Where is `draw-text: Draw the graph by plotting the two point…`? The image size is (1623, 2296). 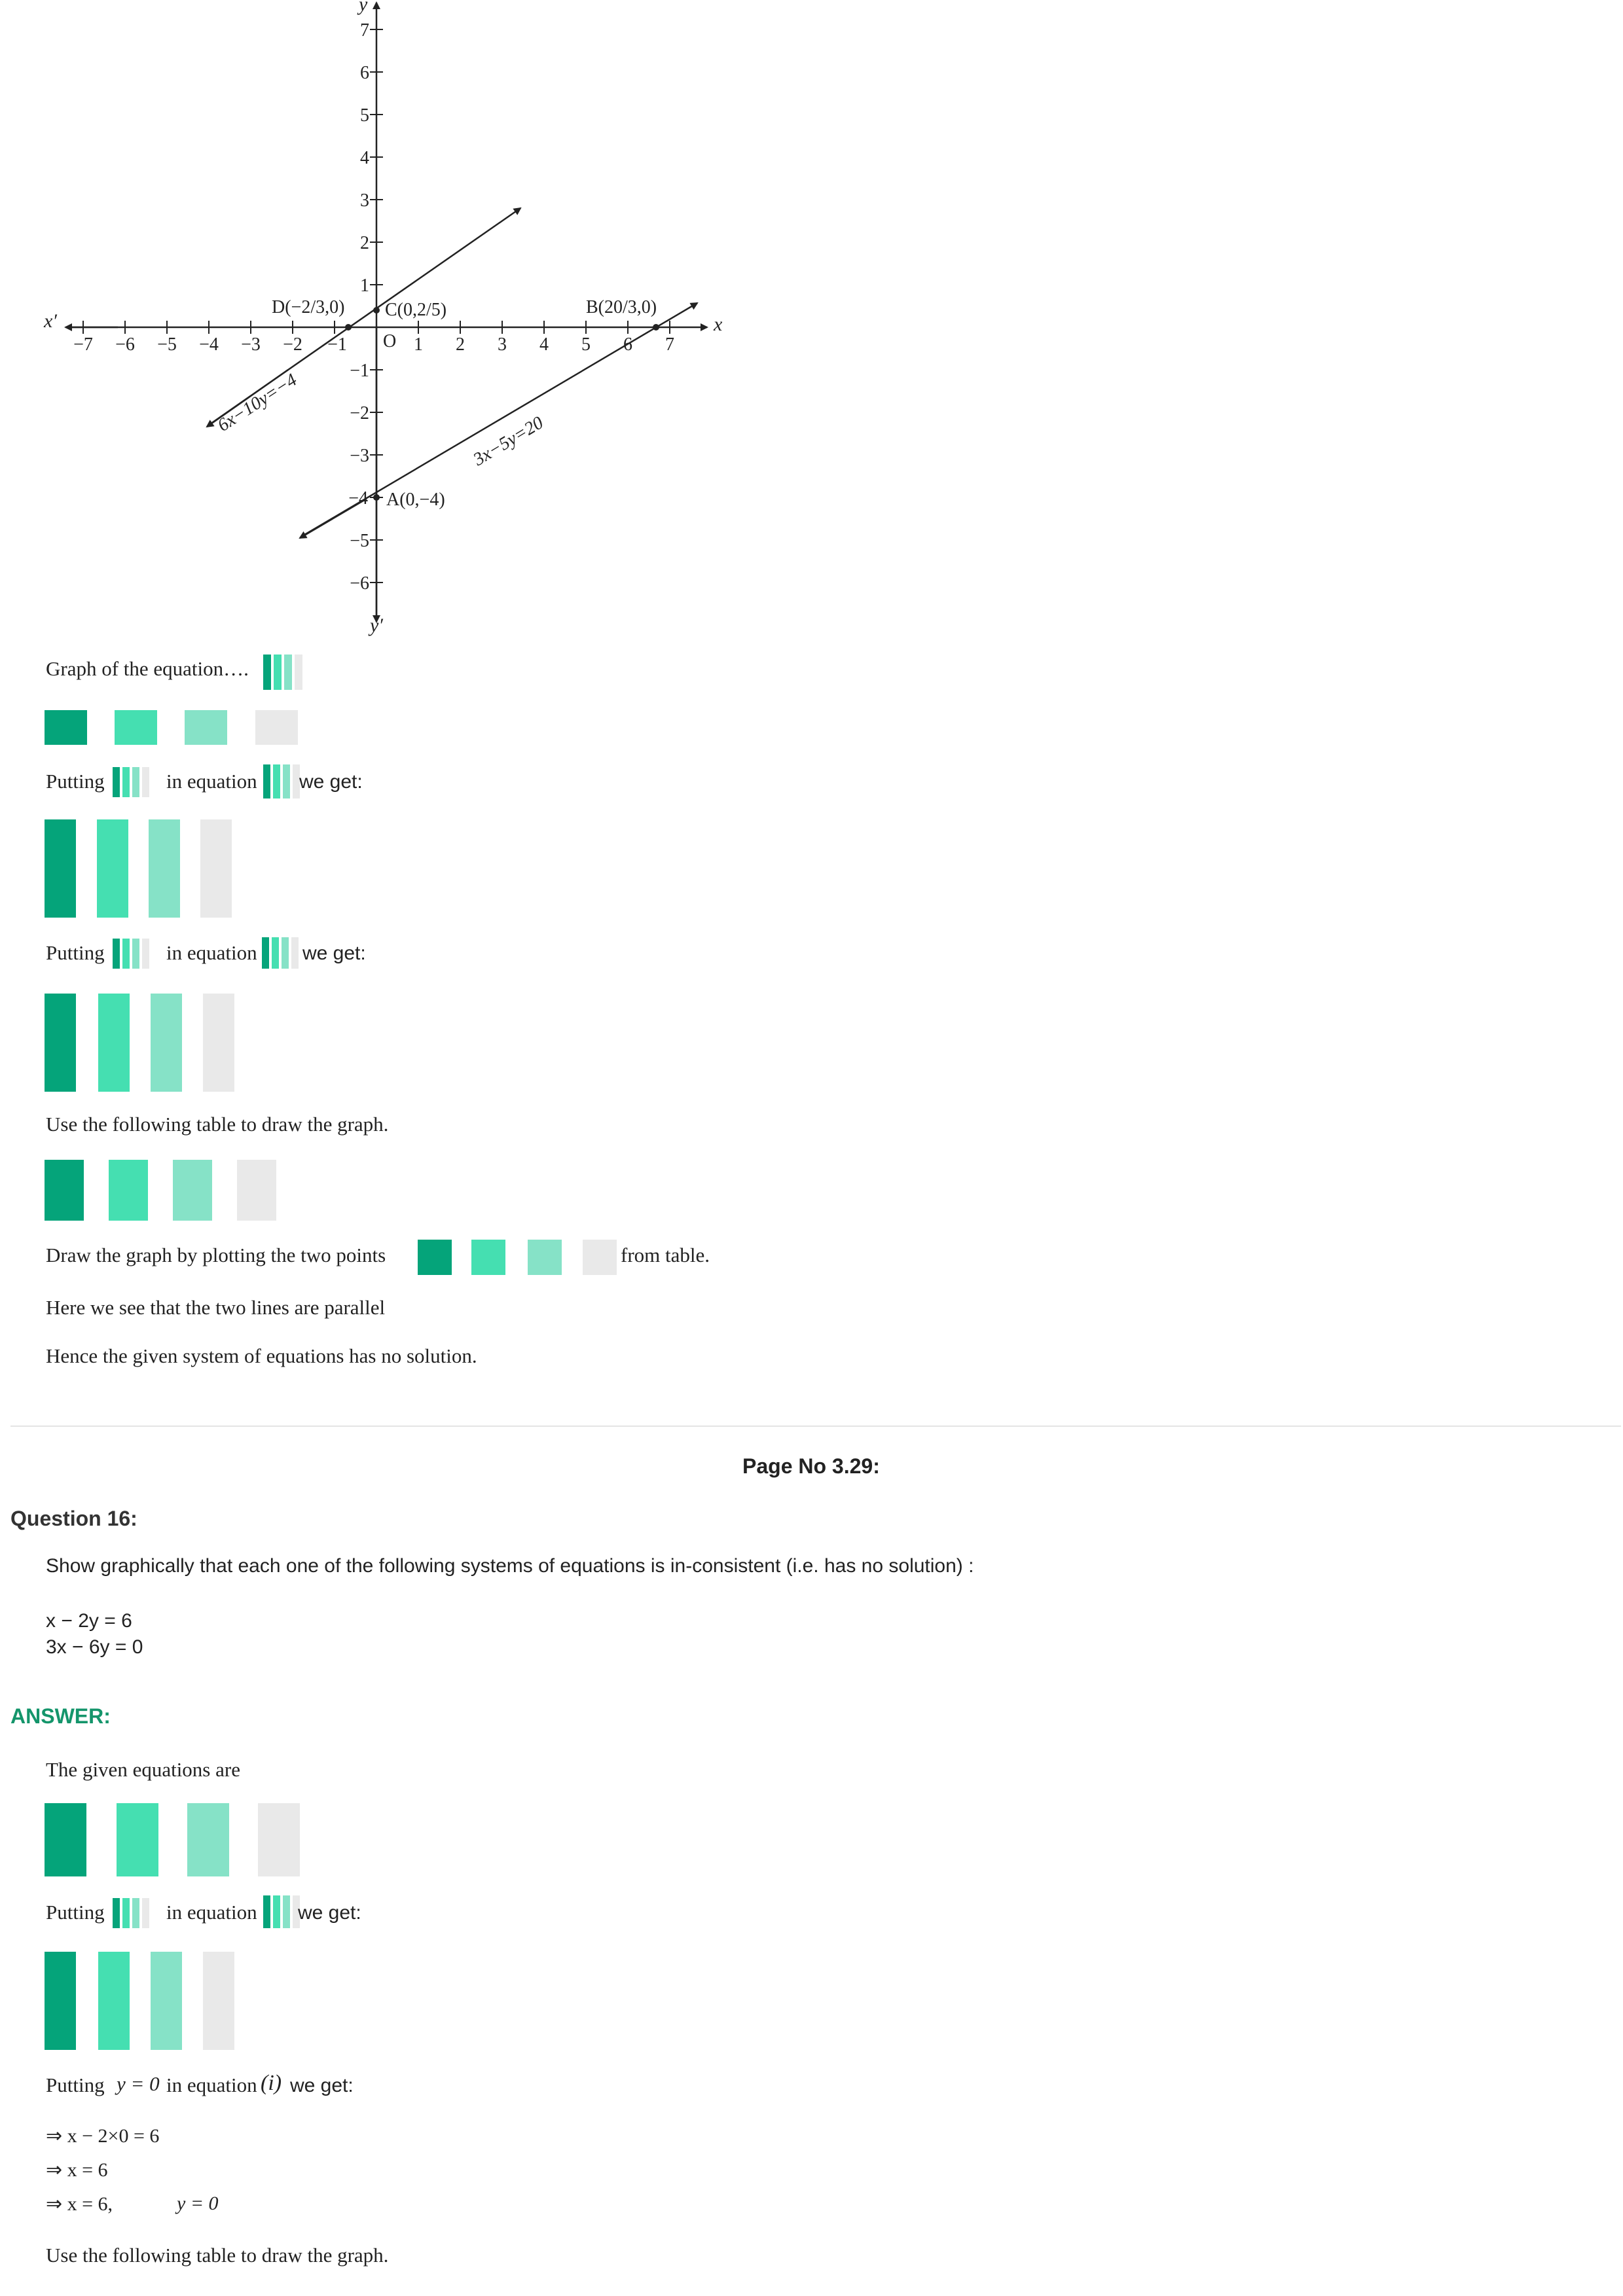 draw-text: Draw the graph by plotting the two point… is located at coordinates (216, 1255).